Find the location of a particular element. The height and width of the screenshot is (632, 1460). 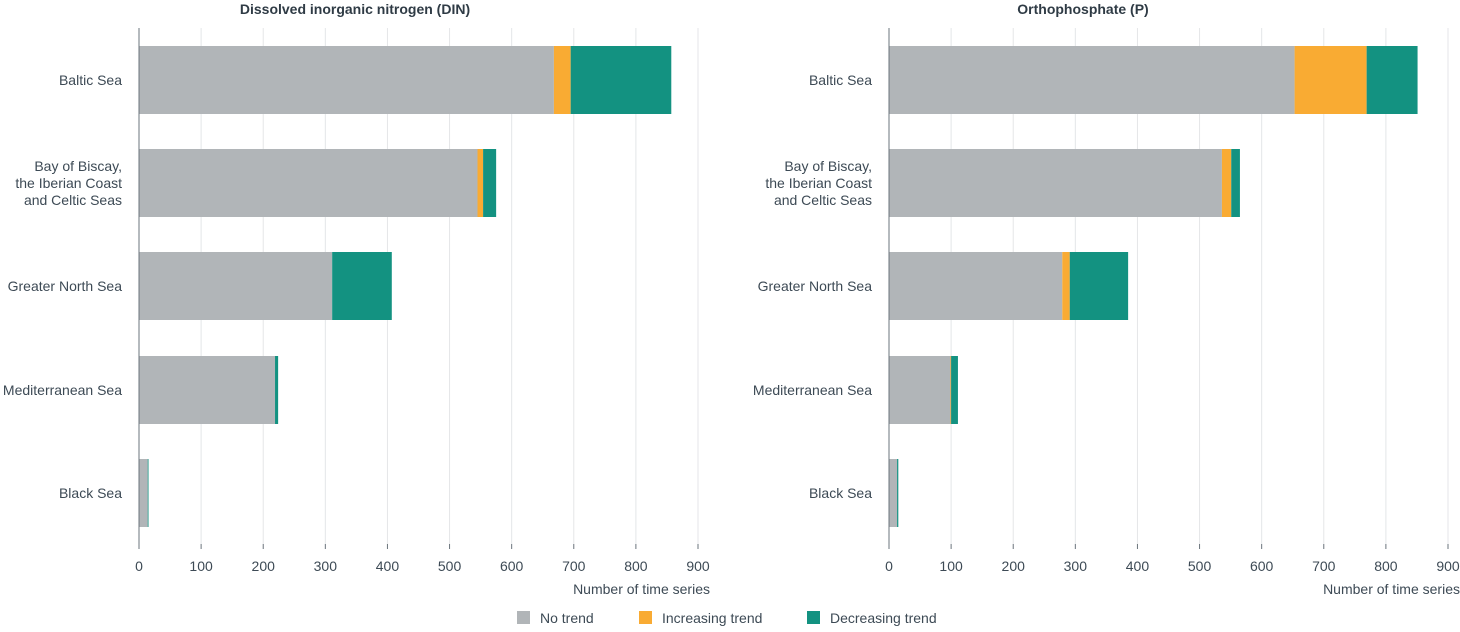

legend-item: No trend is located at coordinates (555, 618).